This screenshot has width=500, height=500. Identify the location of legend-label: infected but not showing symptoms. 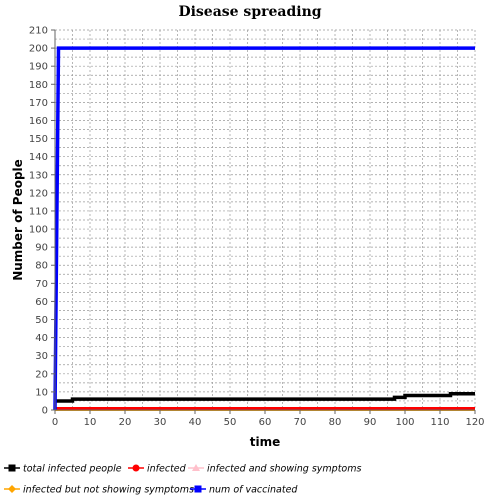
(108, 490).